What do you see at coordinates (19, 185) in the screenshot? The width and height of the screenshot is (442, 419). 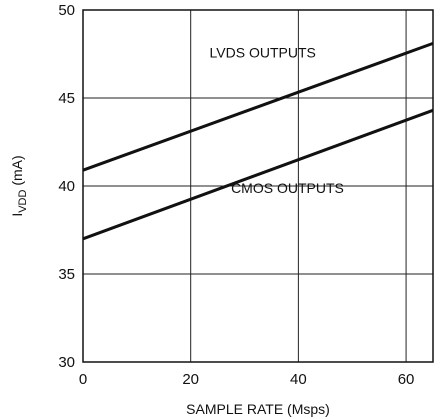 I see `y-axis-label: IVDD (mA)` at bounding box center [19, 185].